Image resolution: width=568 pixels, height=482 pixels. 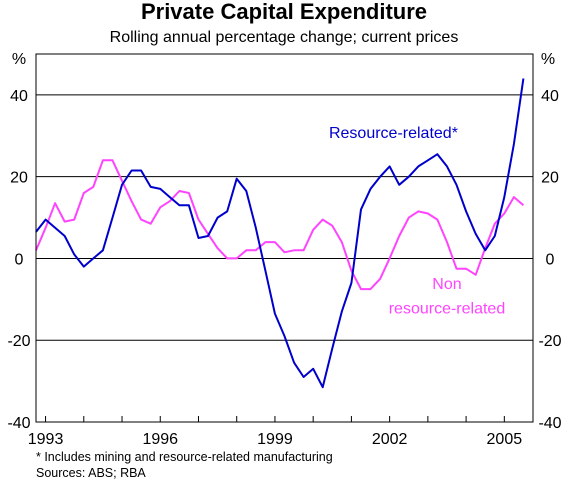 I want to click on y-tick-label-left: -20, so click(x=18, y=341).